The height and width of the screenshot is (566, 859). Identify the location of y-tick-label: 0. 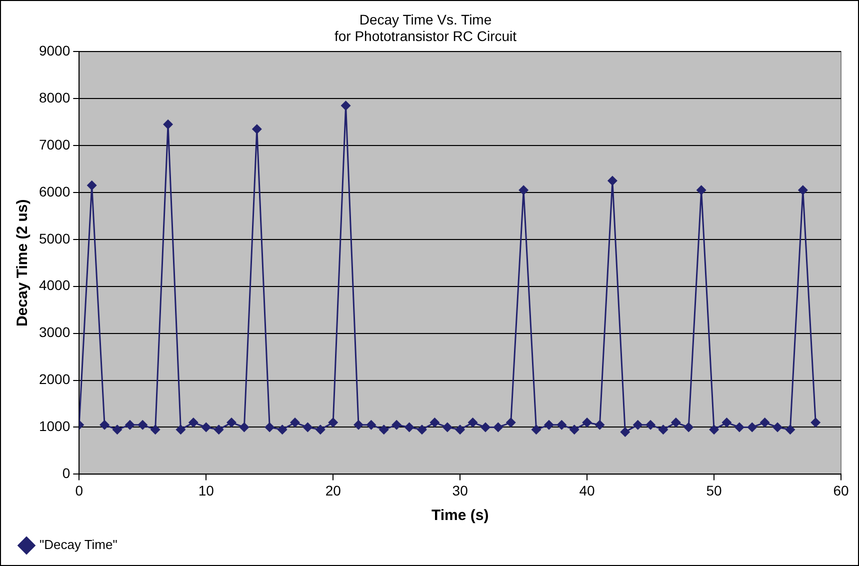
(66, 473).